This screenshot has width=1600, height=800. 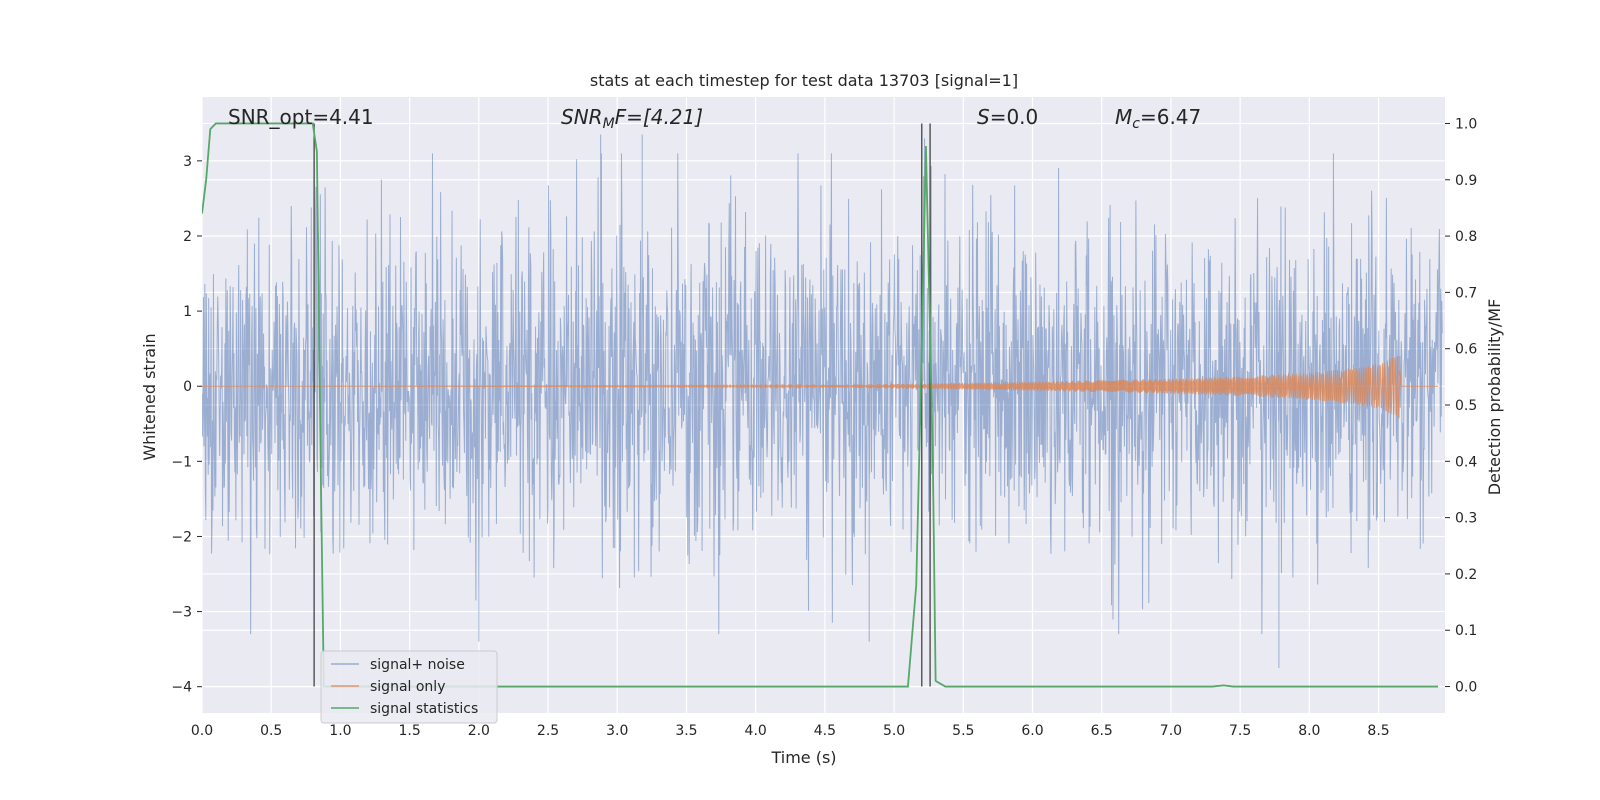 I want to click on legend-box, so click(x=409, y=687).